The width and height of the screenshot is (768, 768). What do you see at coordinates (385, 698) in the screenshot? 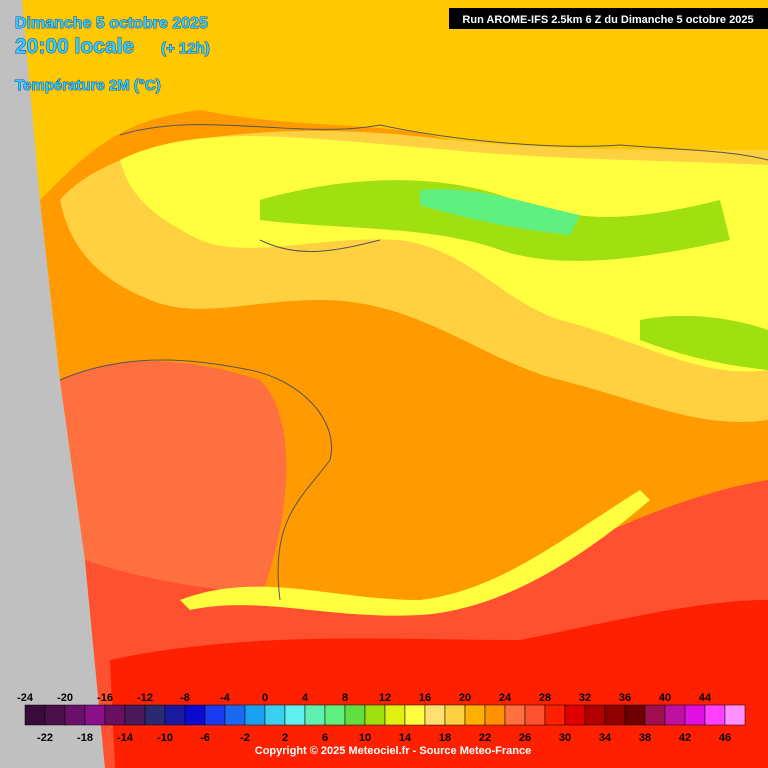
I see `legend-label: 12` at bounding box center [385, 698].